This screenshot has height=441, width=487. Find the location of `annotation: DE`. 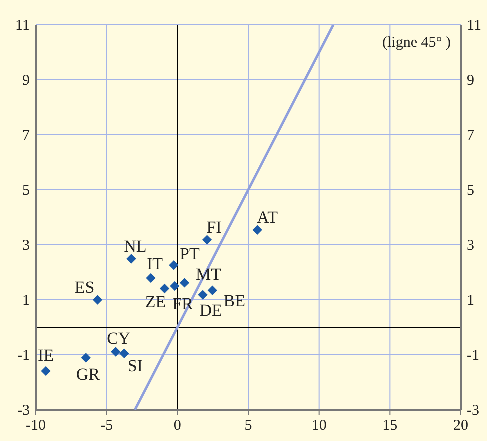

annotation: DE is located at coordinates (211, 310).